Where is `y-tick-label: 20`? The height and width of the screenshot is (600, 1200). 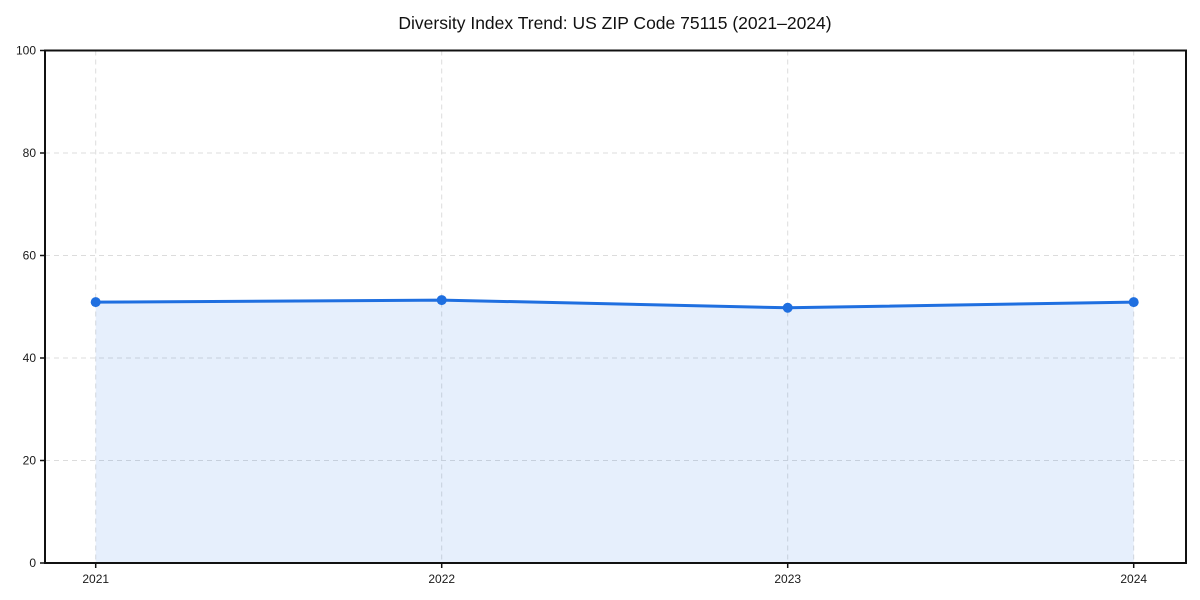 y-tick-label: 20 is located at coordinates (30, 461).